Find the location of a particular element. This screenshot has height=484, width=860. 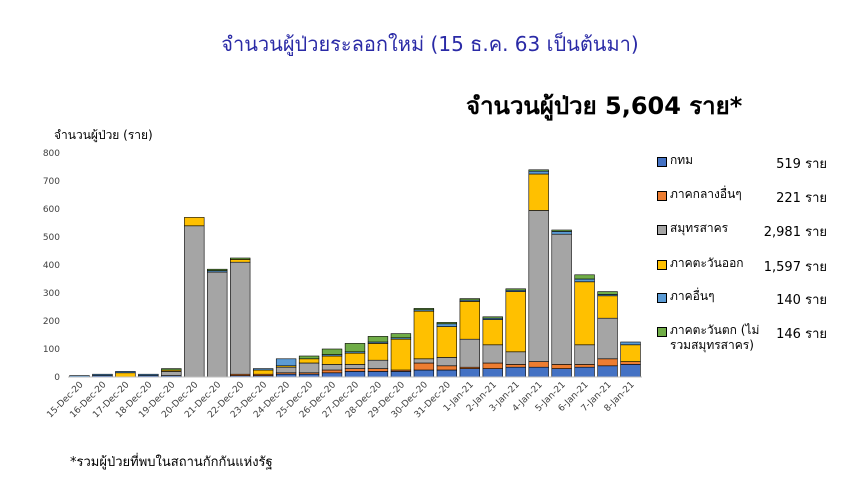

y-tick-label-400: 400 is located at coordinates (51, 266).